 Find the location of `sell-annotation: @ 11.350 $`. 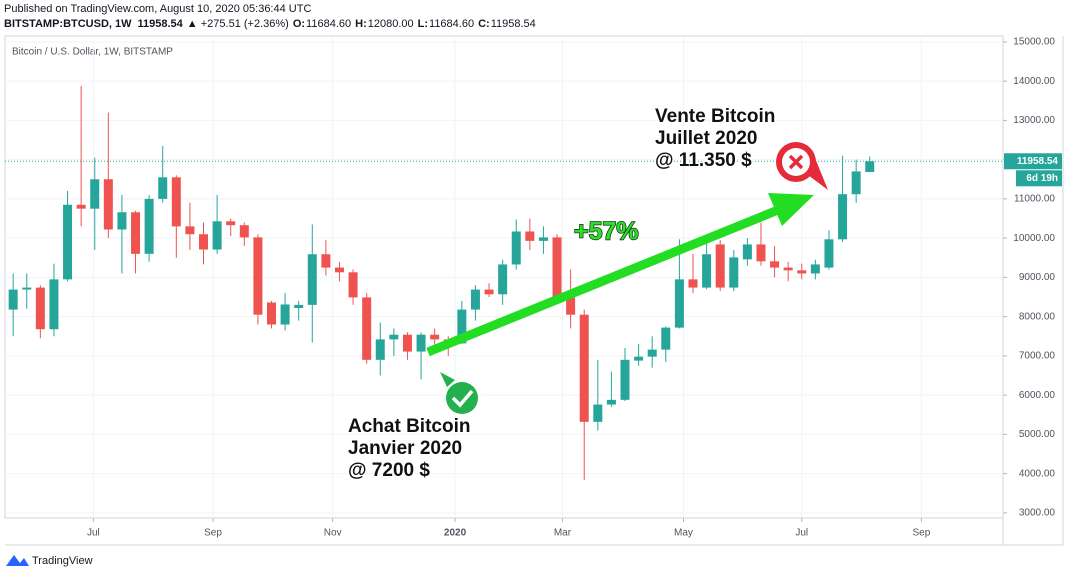

sell-annotation: @ 11.350 $ is located at coordinates (703, 160).